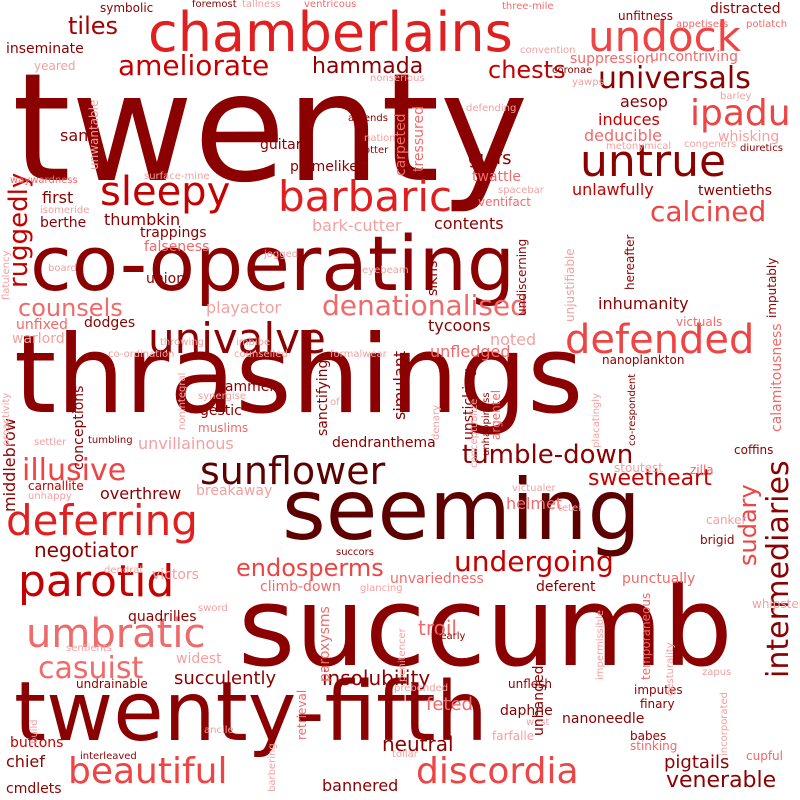 The image size is (800, 800). Describe the element at coordinates (323, 397) in the screenshot. I see `word-sanctifying: sanctifying` at that location.